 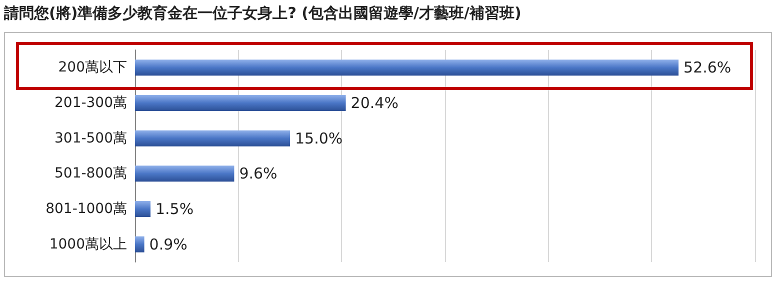 What do you see at coordinates (86, 209) in the screenshot?
I see `y-tick-label: 801-1000萬` at bounding box center [86, 209].